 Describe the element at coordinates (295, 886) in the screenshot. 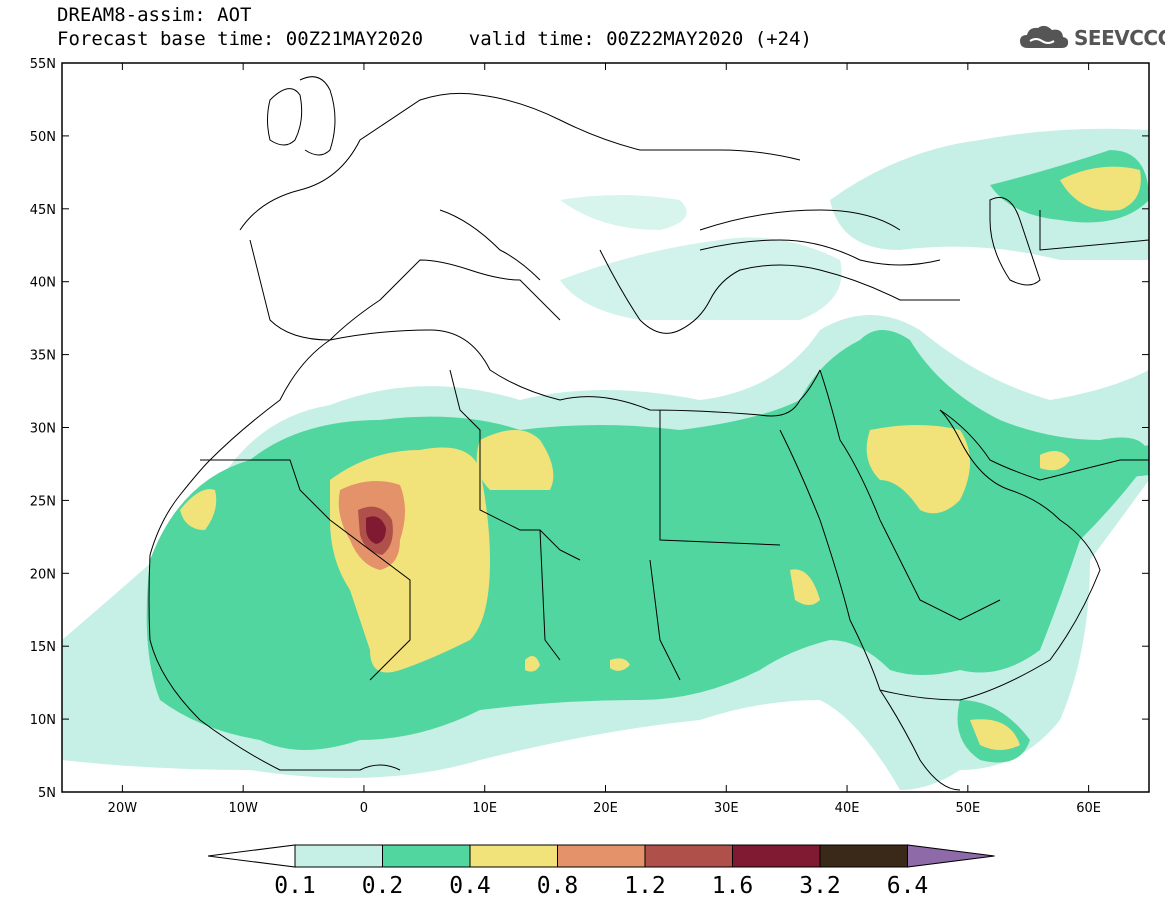

I see `colorbar-label: 0.1` at that location.